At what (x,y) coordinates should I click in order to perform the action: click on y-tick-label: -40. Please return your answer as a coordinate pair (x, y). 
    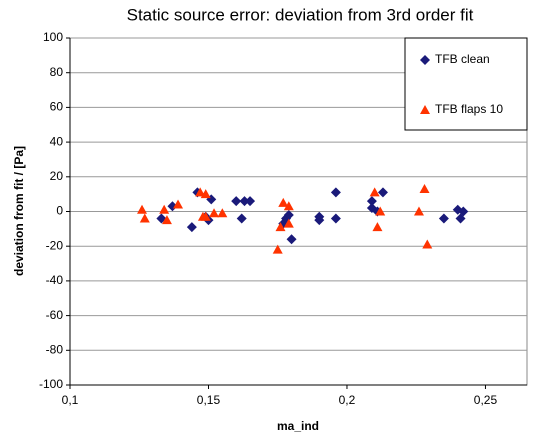
    Looking at the image, I should click on (55, 280).